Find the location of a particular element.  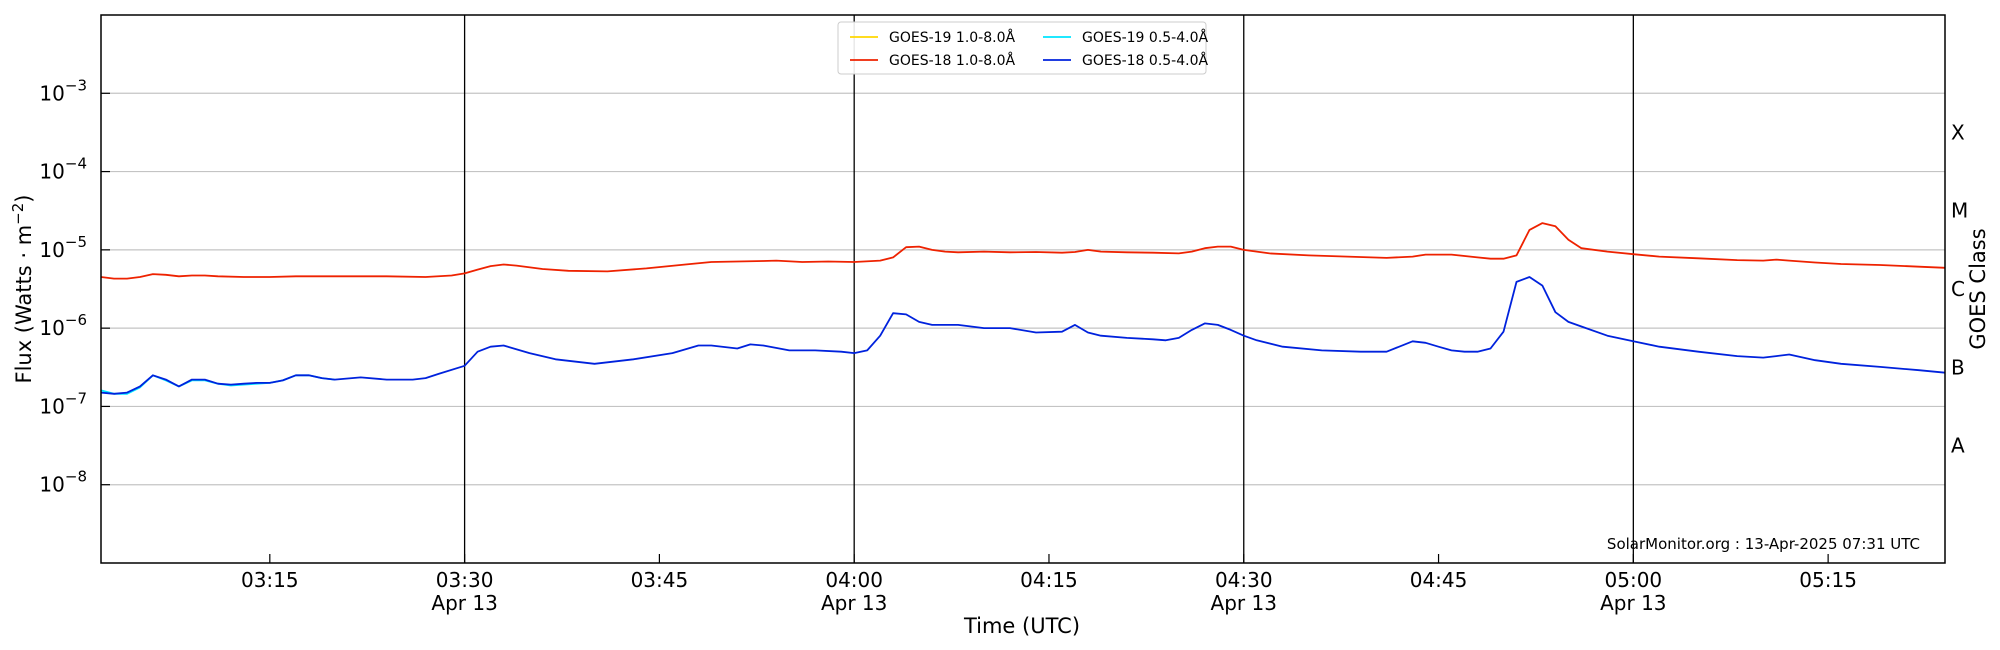

legend-label-0: GOES-19 1.0-8.0Å is located at coordinates (952, 37).